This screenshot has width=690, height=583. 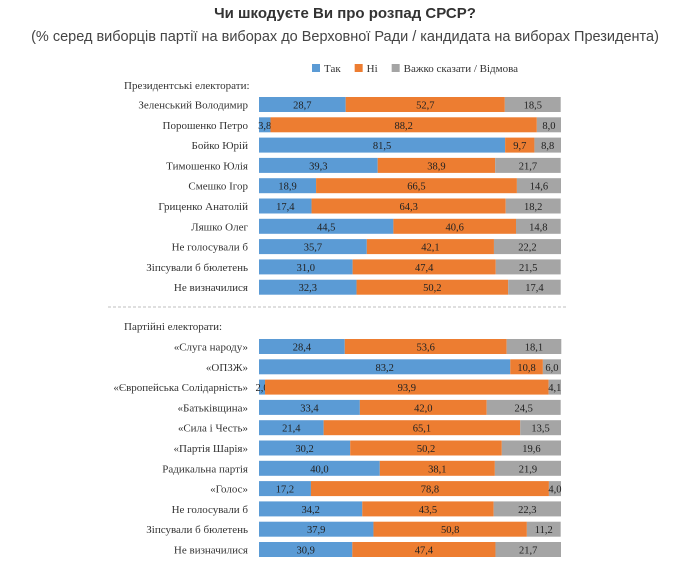 I want to click on data-label-no: 78,8, so click(x=430, y=490).